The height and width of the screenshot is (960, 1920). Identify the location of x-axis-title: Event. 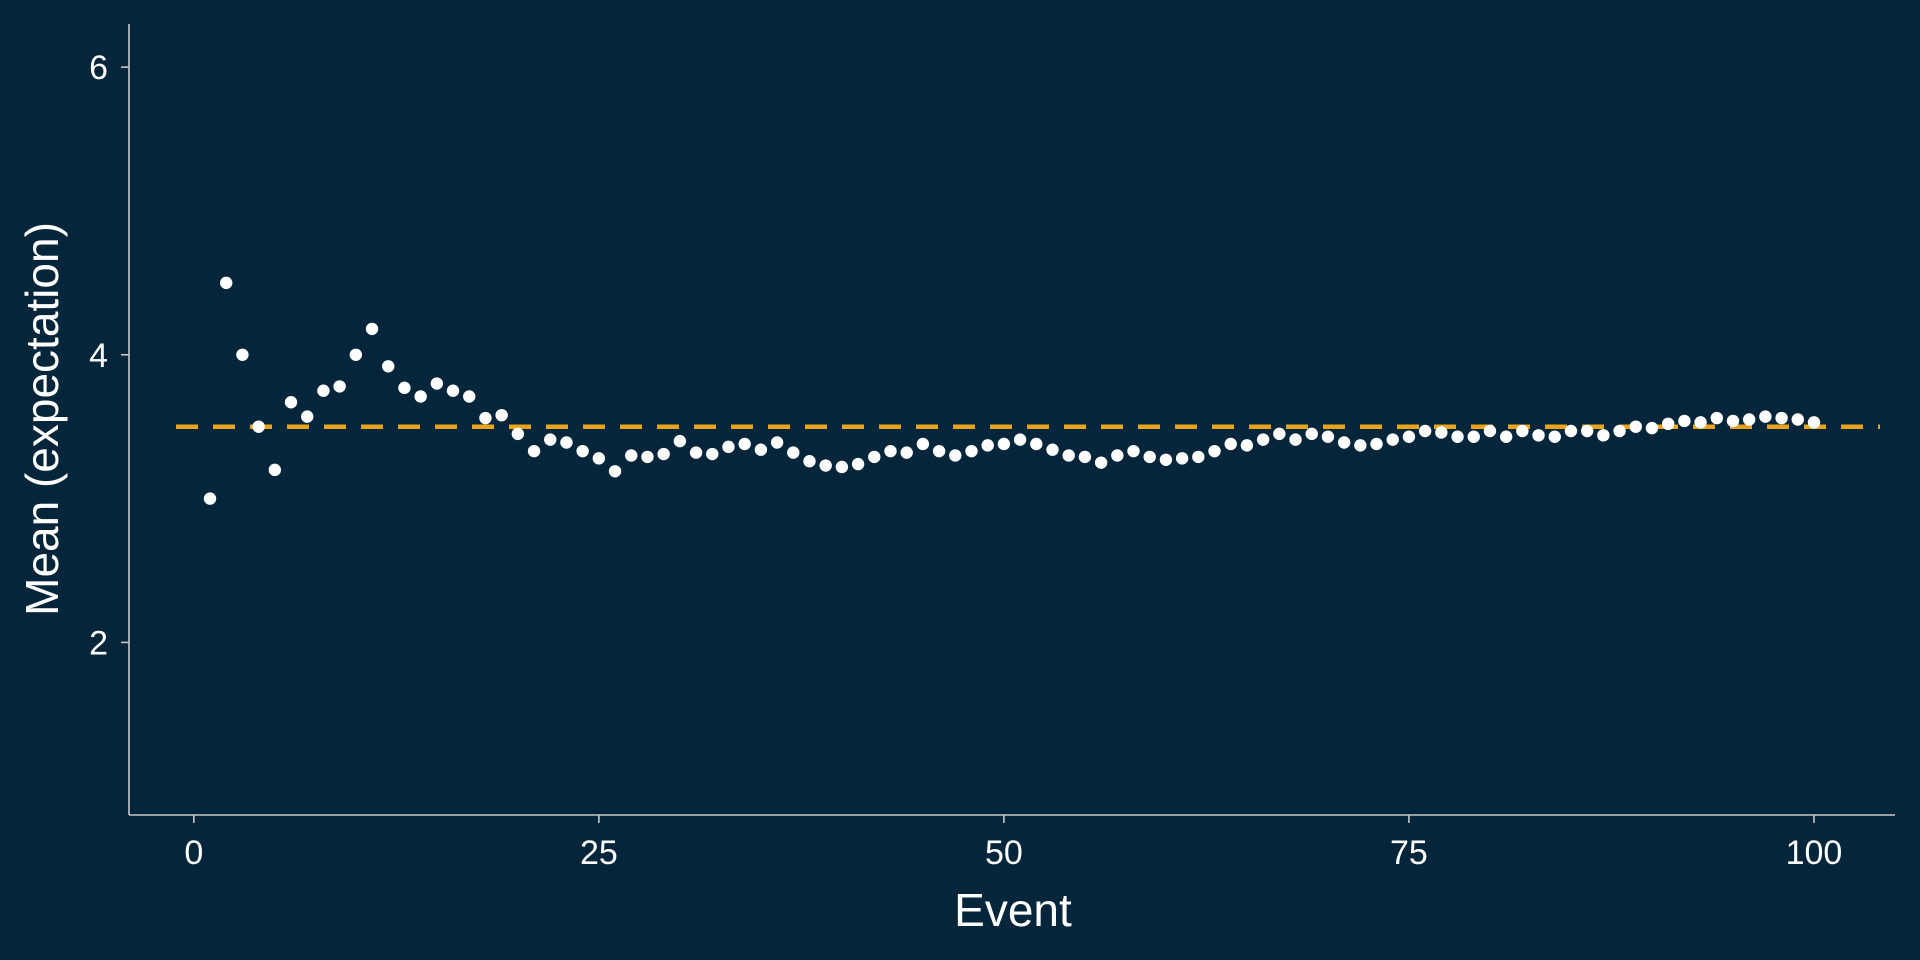
(1013, 910).